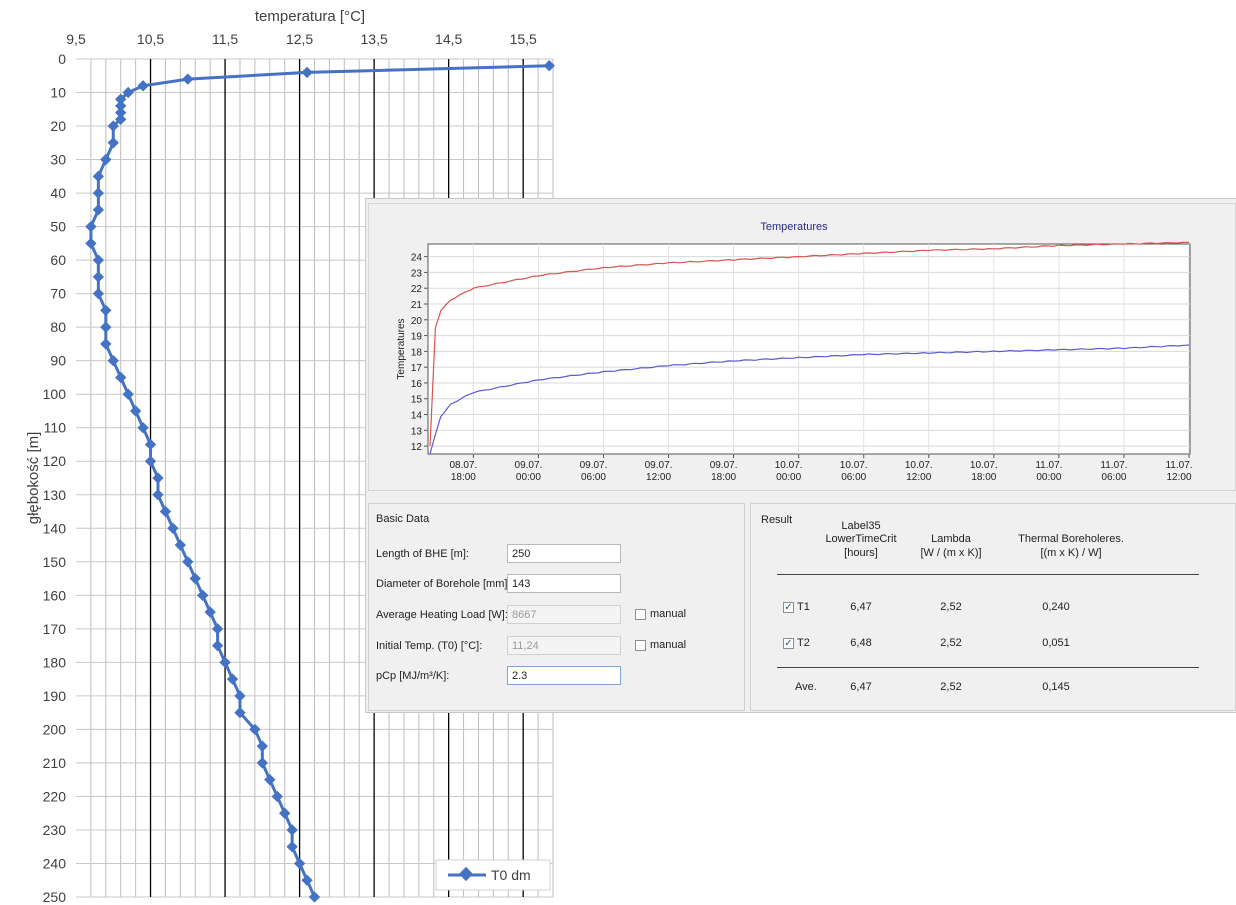 This screenshot has height=905, width=1236. What do you see at coordinates (422, 554) in the screenshot?
I see `length-label: Length of BHE [m]:` at bounding box center [422, 554].